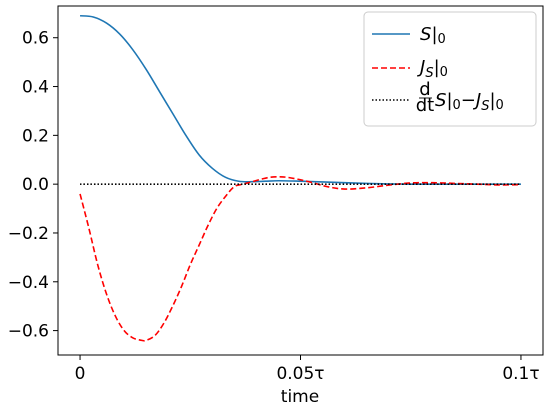 This screenshot has width=550, height=409. Describe the element at coordinates (35, 185) in the screenshot. I see `y-tick-label: 0.0` at that location.